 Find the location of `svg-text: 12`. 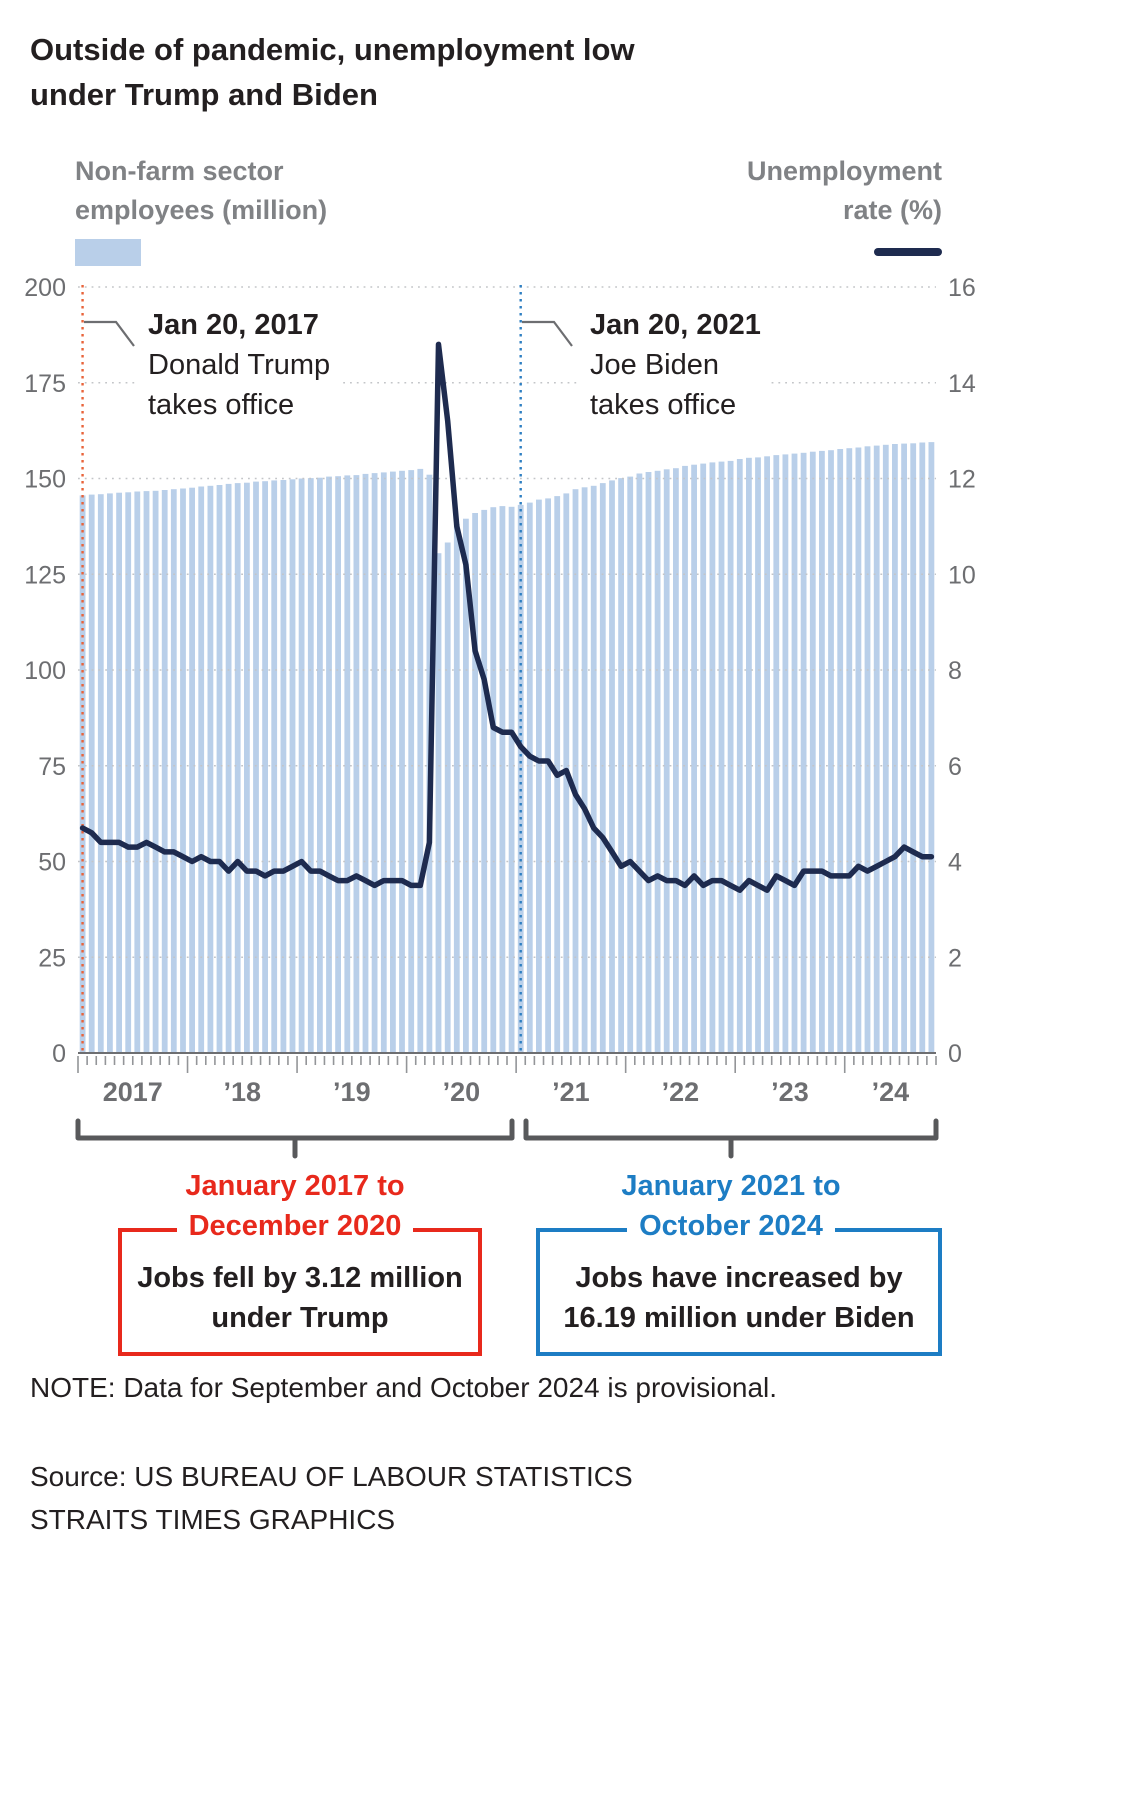

svg-text: 12 is located at coordinates (962, 480).